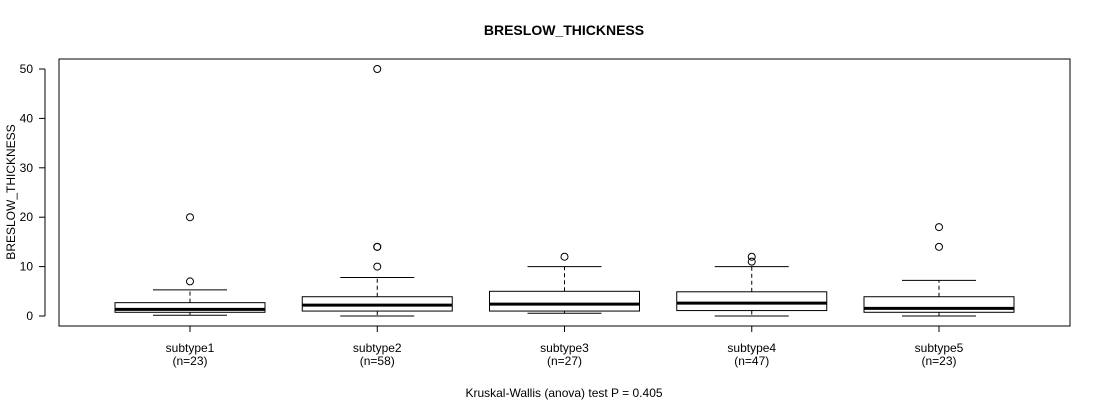 This screenshot has width=1100, height=405. Describe the element at coordinates (377, 348) in the screenshot. I see `x-tick-label: subtype2` at that location.